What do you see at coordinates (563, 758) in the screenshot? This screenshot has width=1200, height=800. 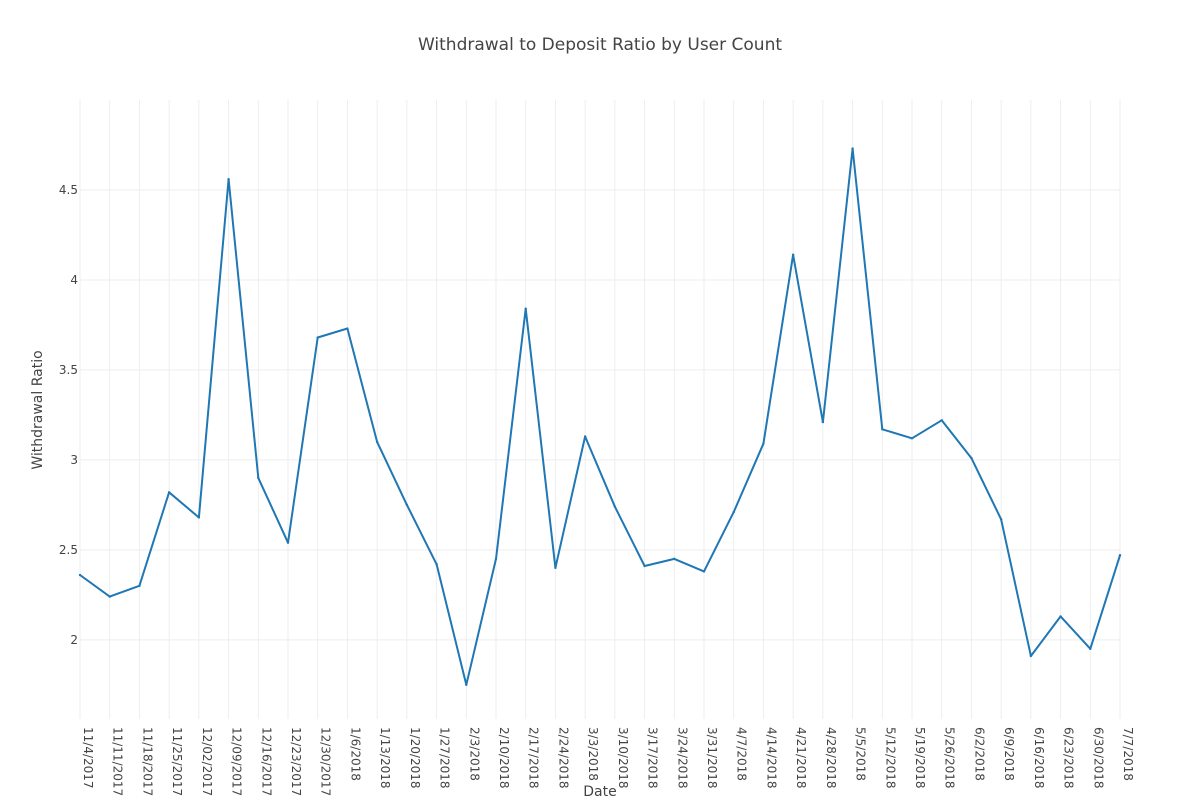 I see `x-tick-label: 2/24/2018` at bounding box center [563, 758].